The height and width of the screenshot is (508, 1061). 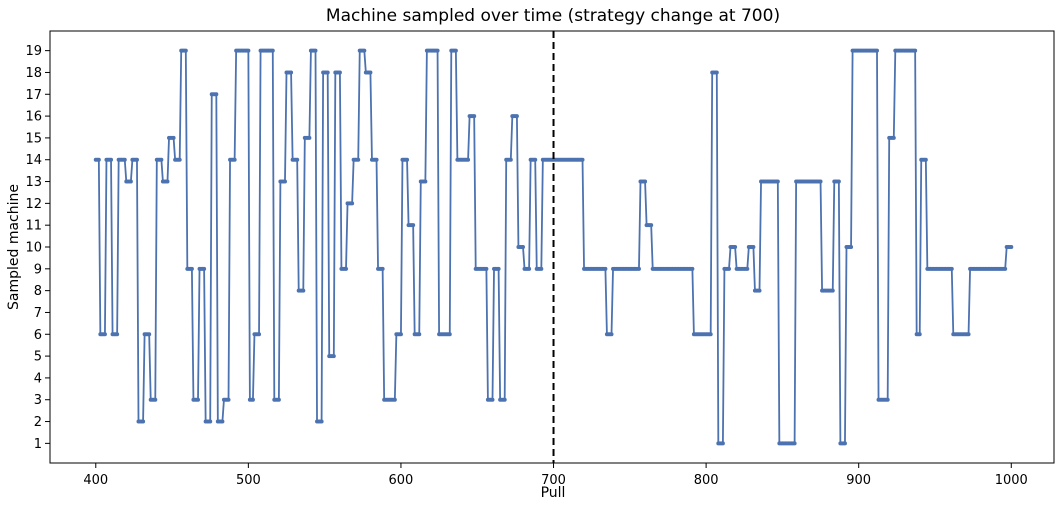 What do you see at coordinates (553, 480) in the screenshot?
I see `x-tick-label: 700` at bounding box center [553, 480].